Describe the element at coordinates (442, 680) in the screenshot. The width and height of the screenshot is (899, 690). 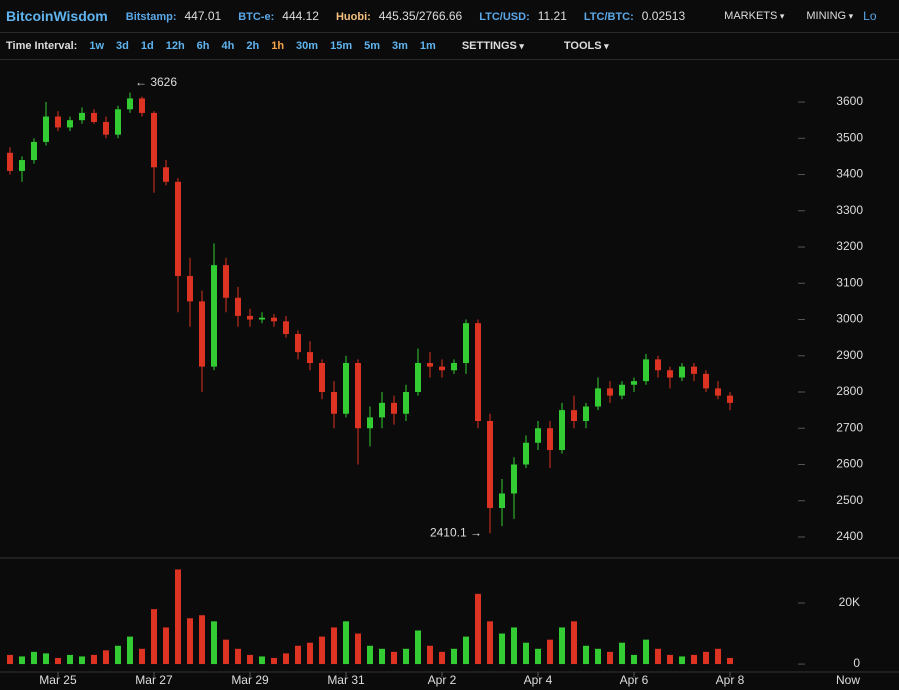
I see `x-tick-label: Apr 2` at that location.